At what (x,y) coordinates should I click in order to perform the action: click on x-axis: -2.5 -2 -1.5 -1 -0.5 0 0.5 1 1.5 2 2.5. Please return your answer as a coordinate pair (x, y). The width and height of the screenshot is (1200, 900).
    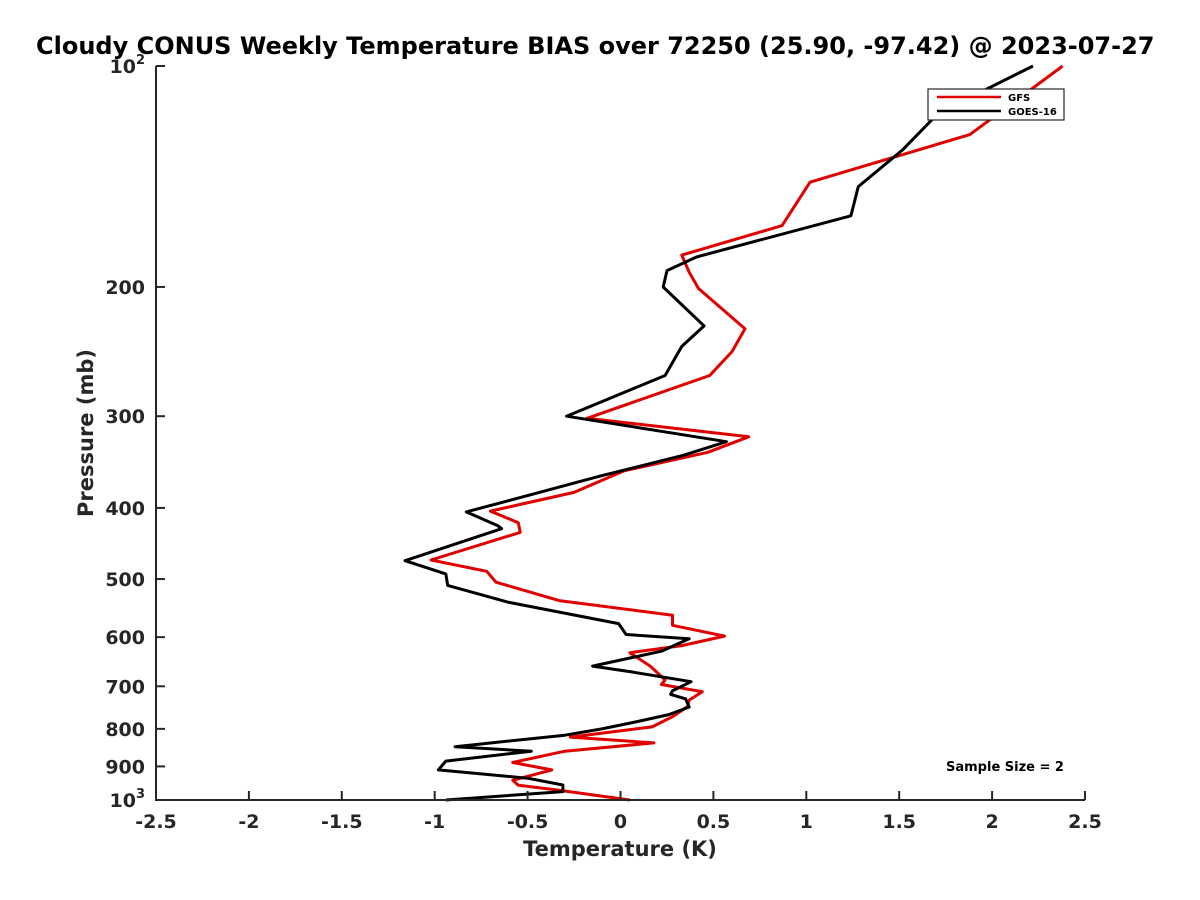
    Looking at the image, I should click on (618, 812).